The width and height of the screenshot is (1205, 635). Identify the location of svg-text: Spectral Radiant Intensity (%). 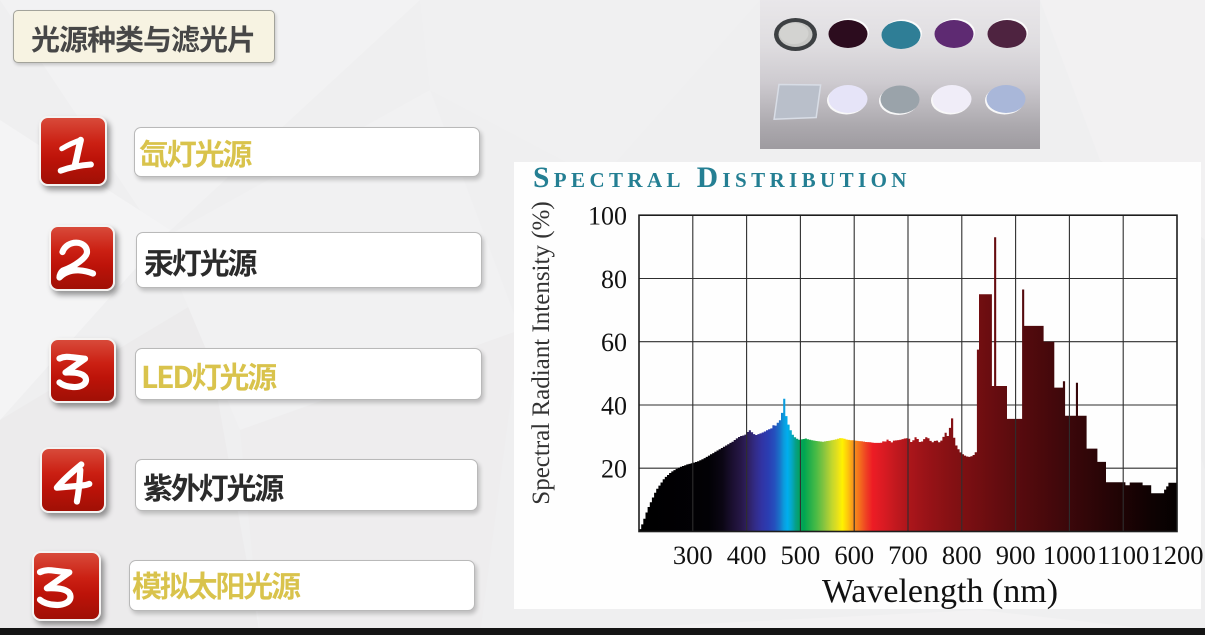
(541, 352).